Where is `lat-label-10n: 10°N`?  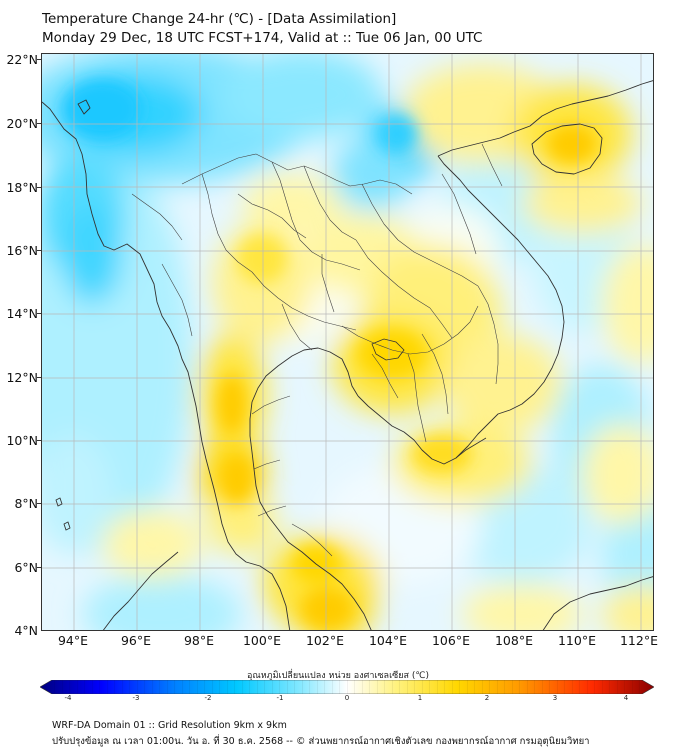 lat-label-10n: 10°N is located at coordinates (22, 440).